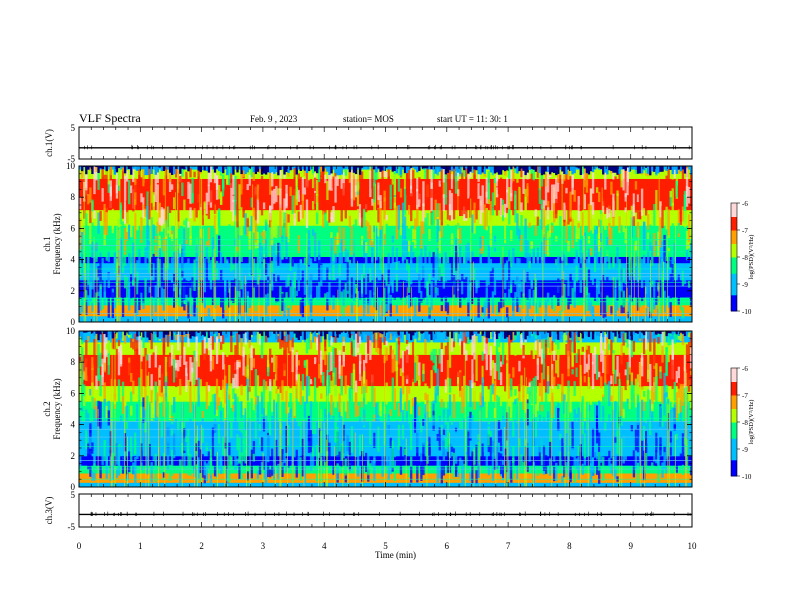  Describe the element at coordinates (734, 464) in the screenshot. I see `colorbar-segment` at that location.